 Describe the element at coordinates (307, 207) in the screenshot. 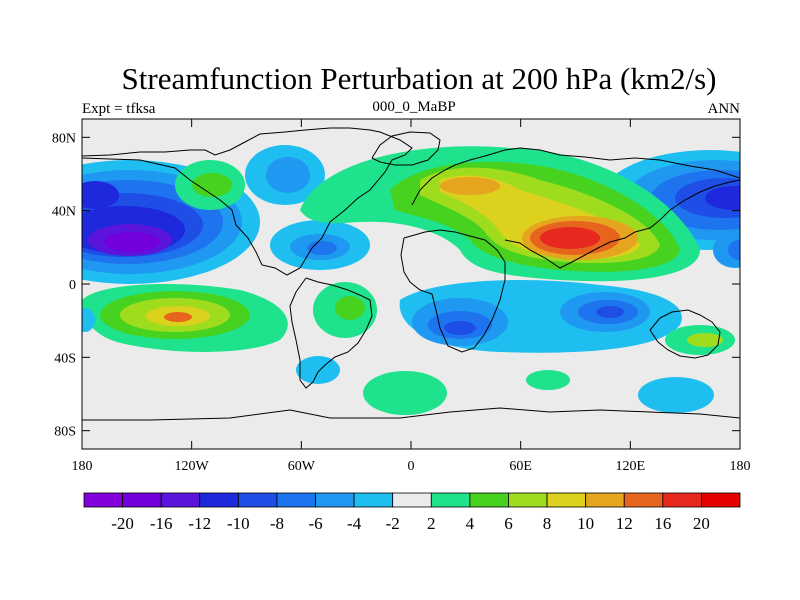

I see `contour-n-america-low` at that location.